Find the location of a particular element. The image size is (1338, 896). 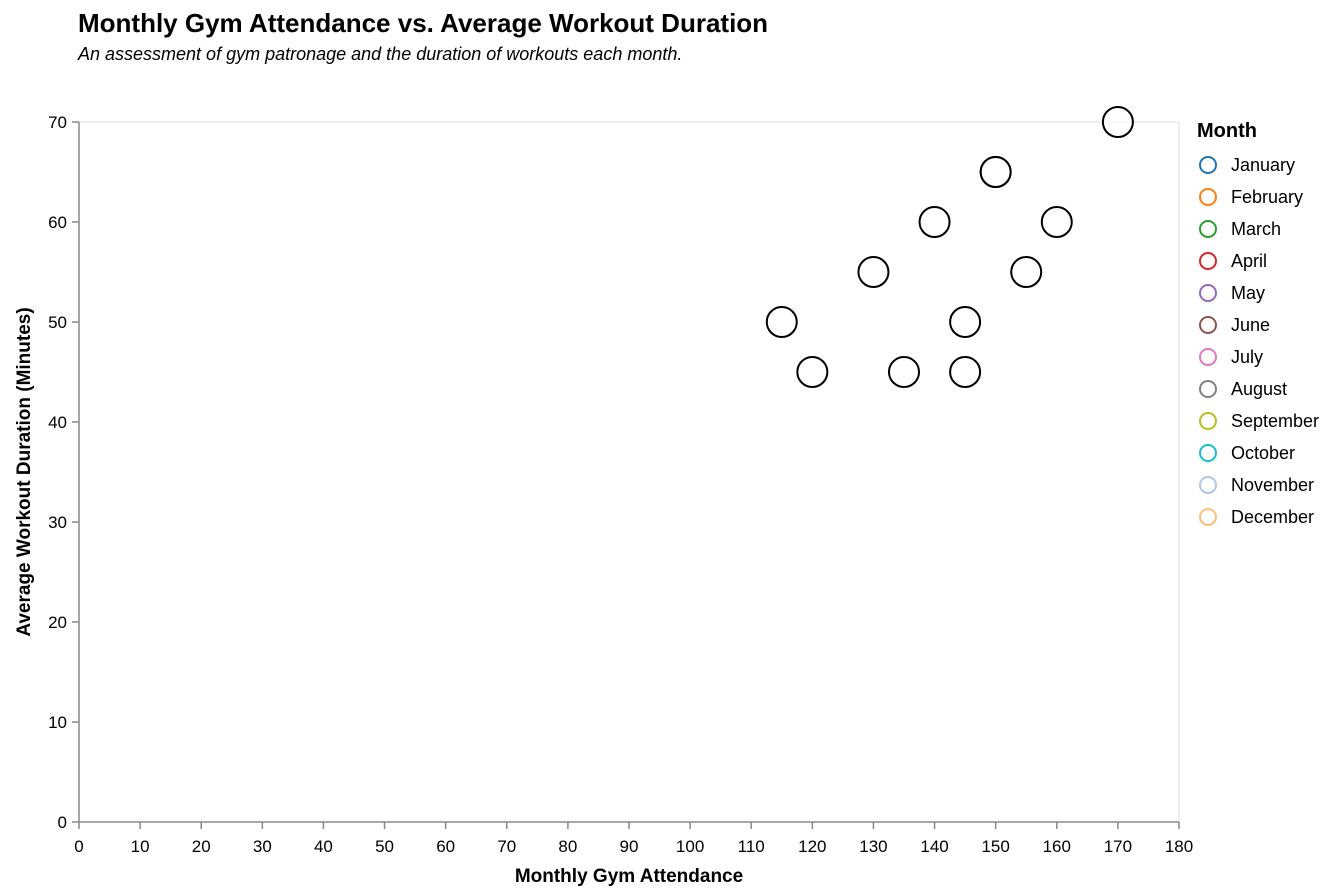

legend-item: February is located at coordinates (1258, 197).